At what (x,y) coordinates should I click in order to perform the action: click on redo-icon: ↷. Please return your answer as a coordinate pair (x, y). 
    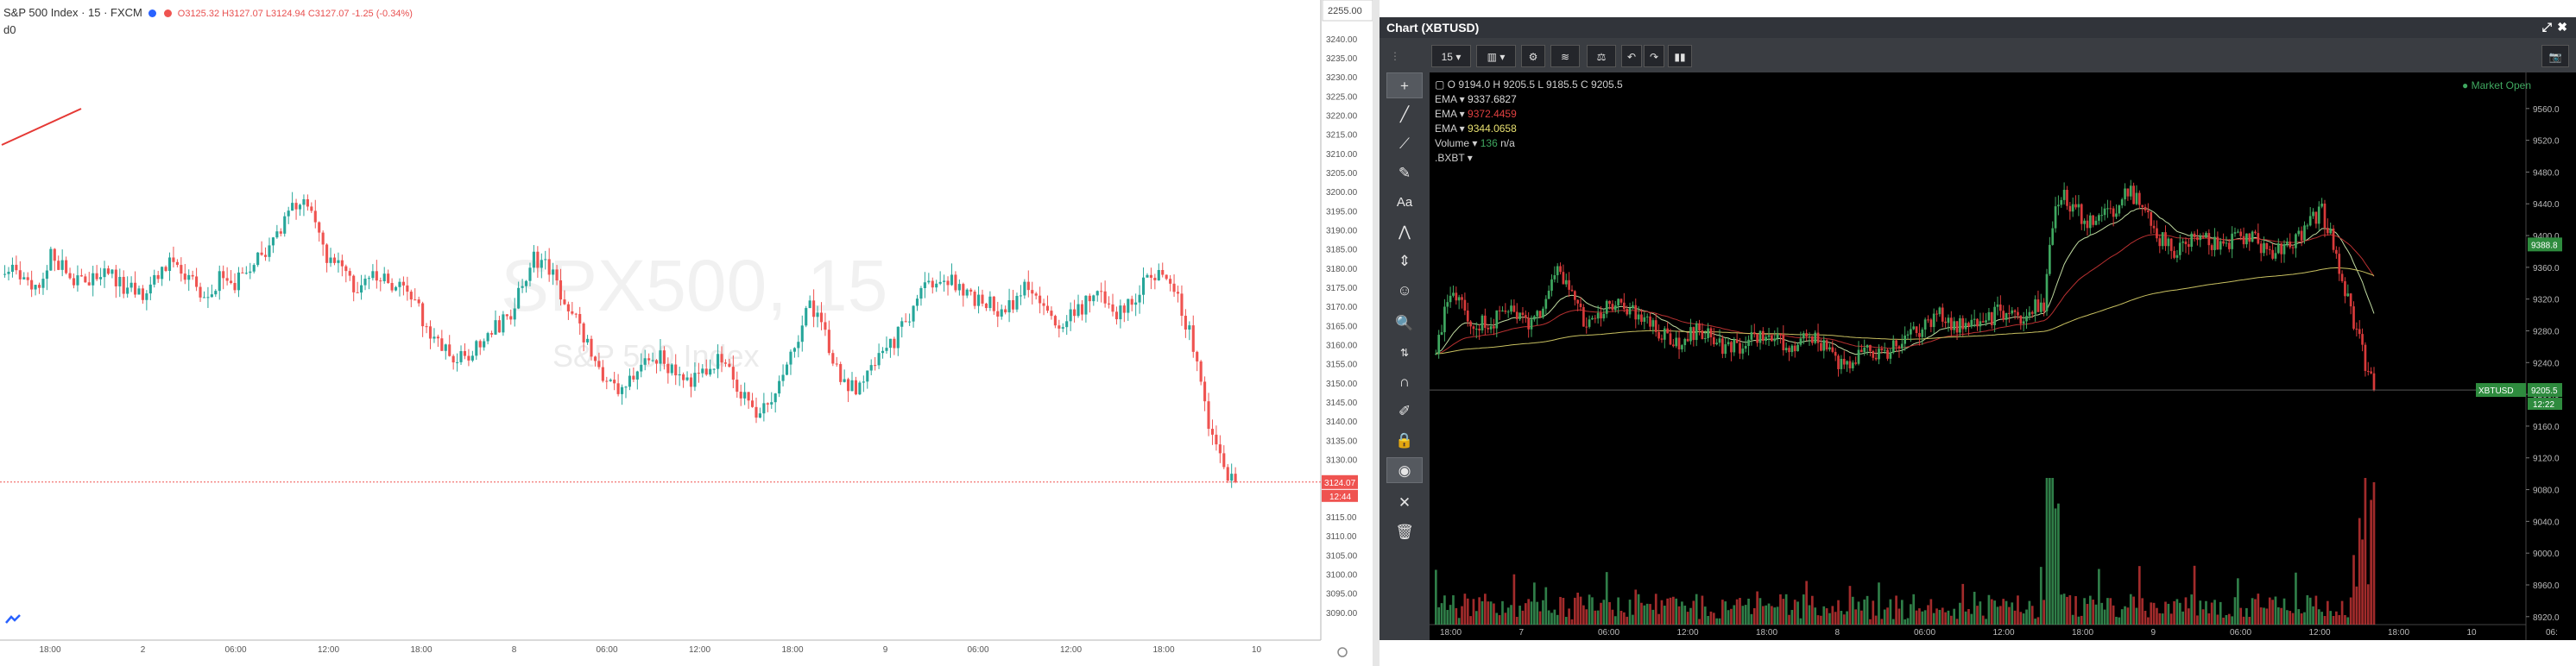
    Looking at the image, I should click on (1654, 56).